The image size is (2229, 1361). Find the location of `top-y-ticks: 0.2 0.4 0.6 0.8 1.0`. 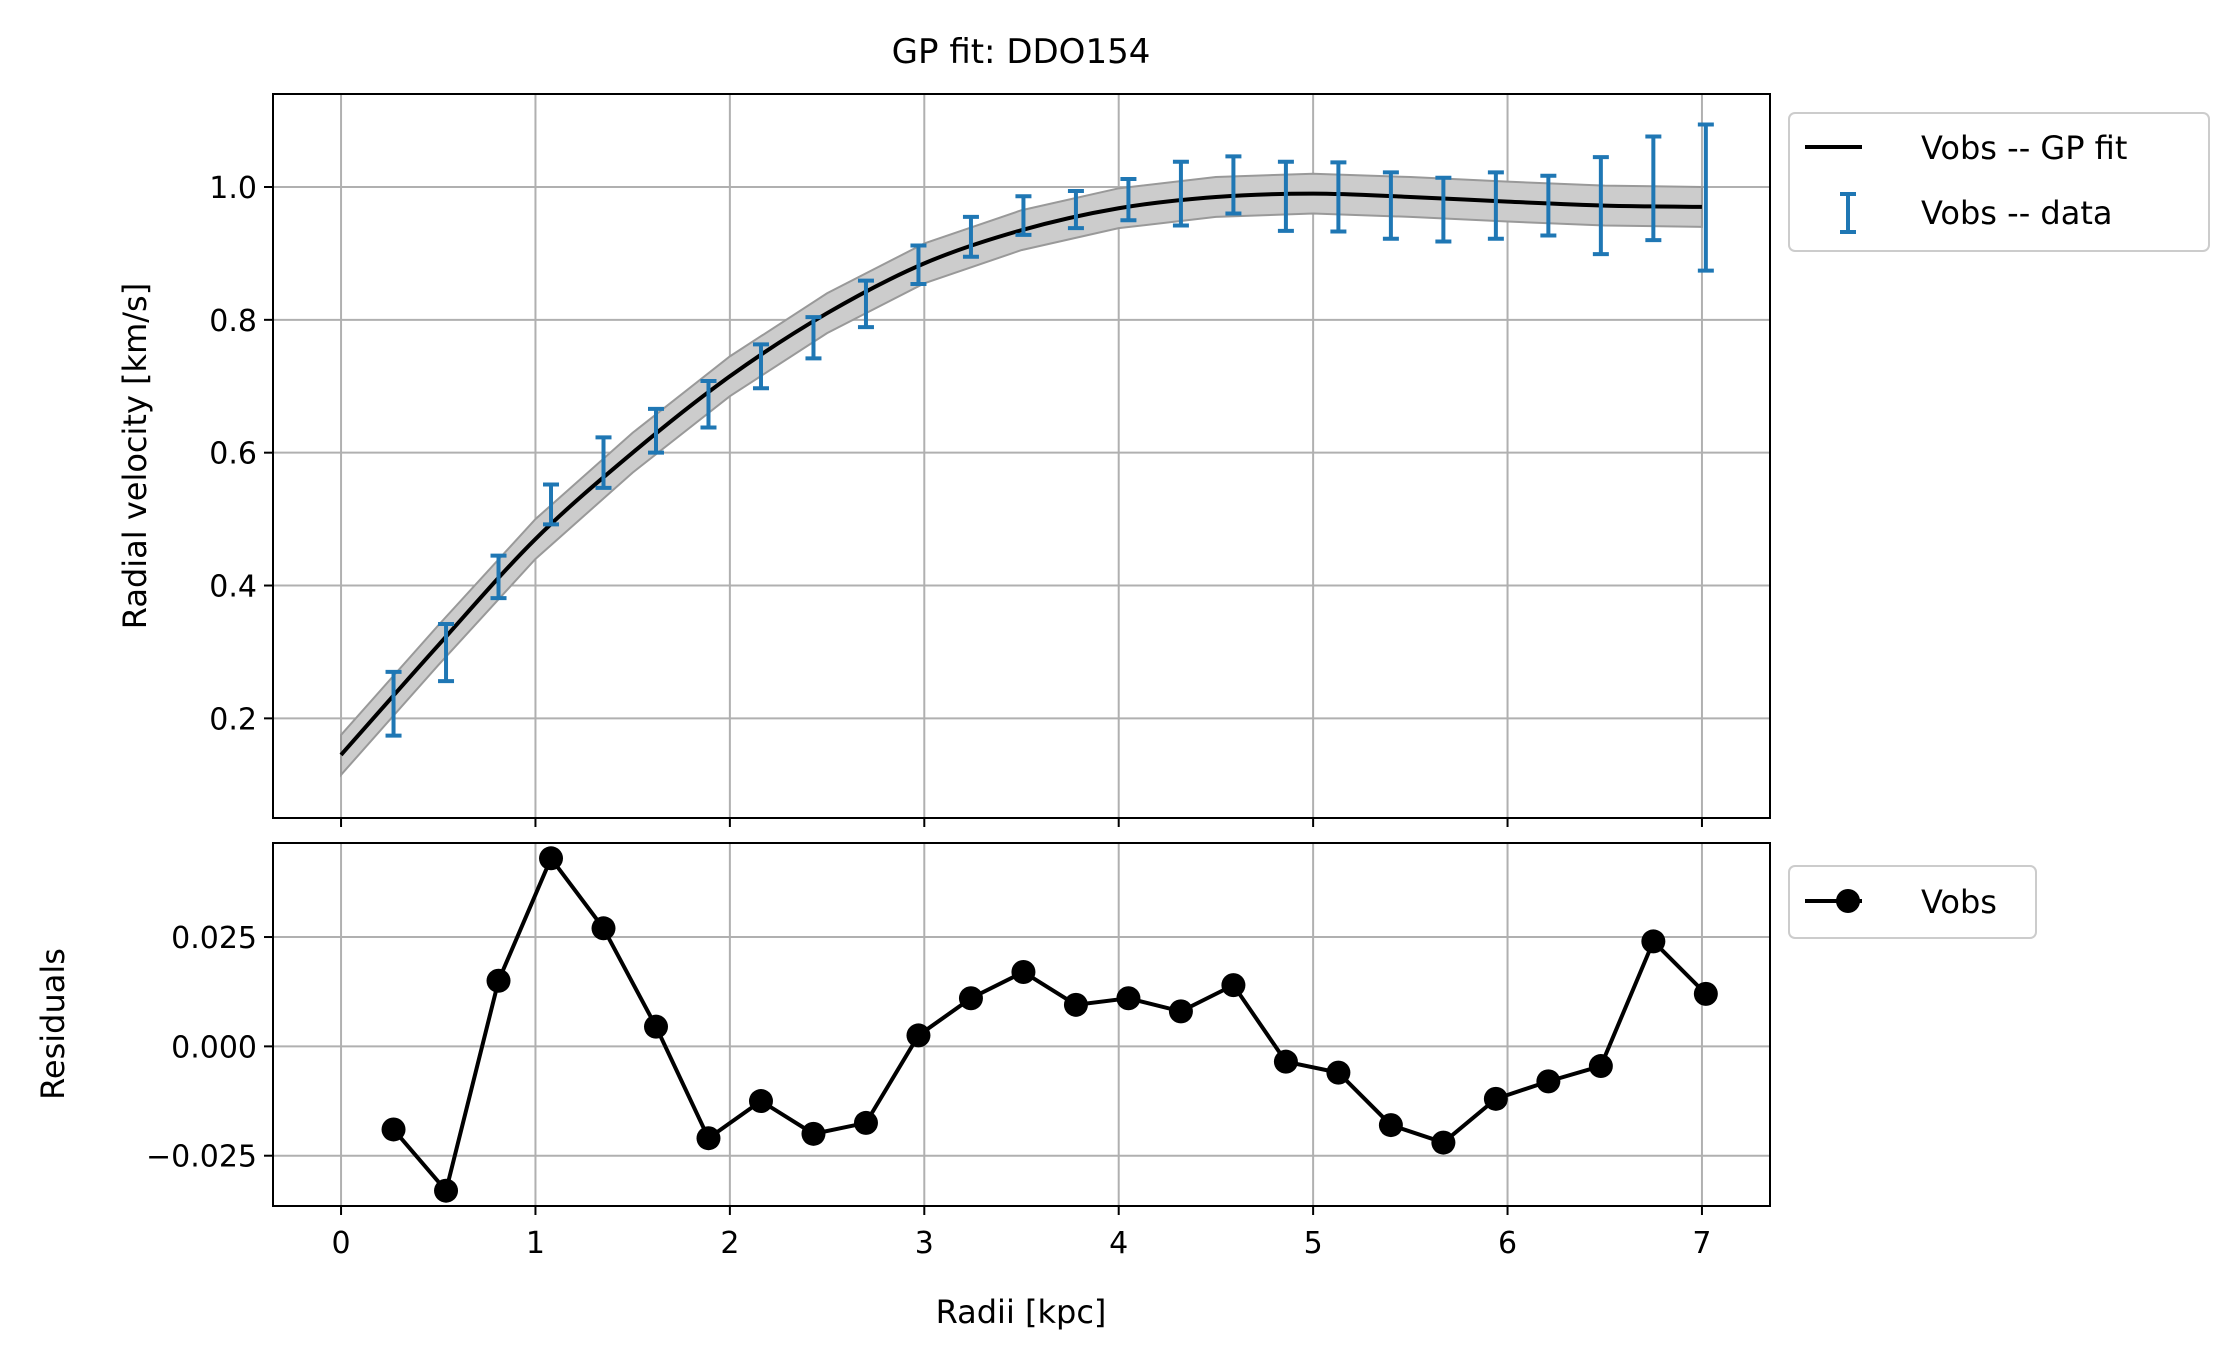

top-y-ticks: 0.2 0.4 0.6 0.8 1.0 is located at coordinates (241, 454).